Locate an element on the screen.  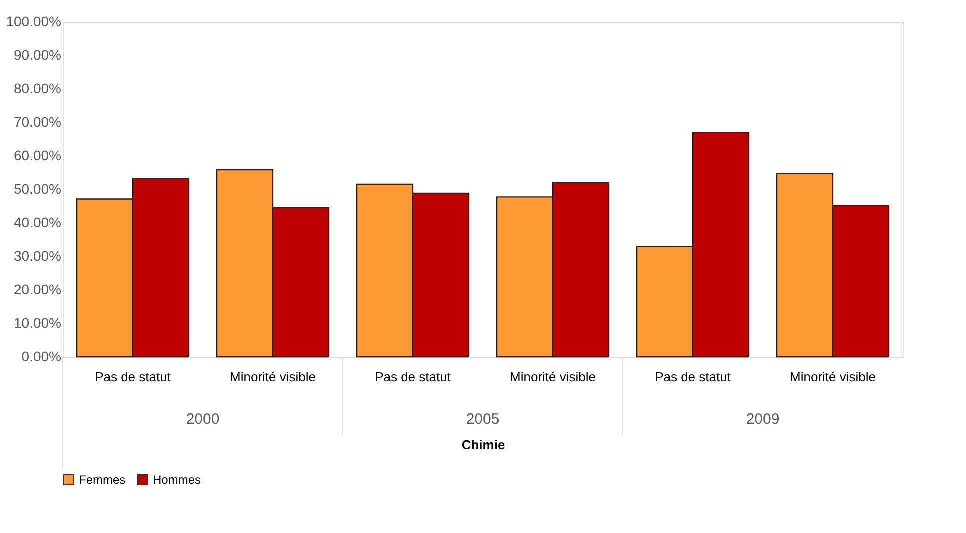
y-tick-label: 30.00% is located at coordinates (38, 256).